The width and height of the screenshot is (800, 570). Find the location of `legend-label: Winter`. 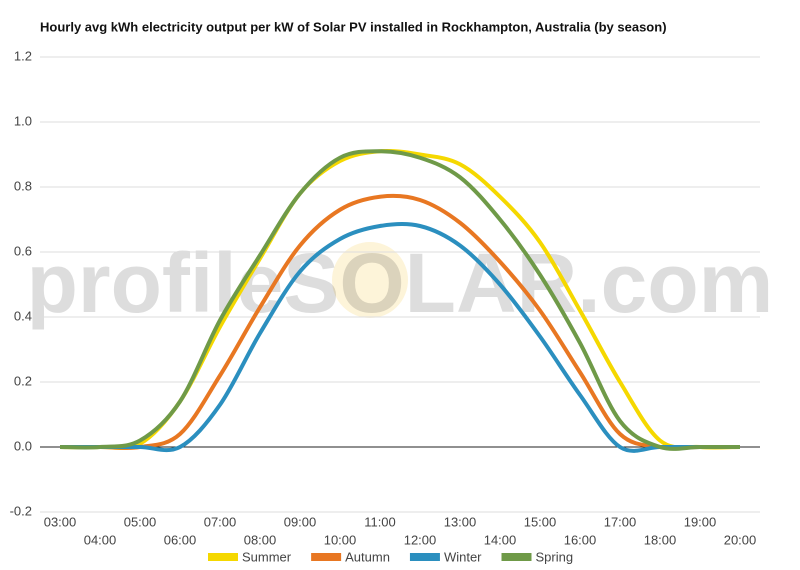

legend-label: Winter is located at coordinates (463, 556).